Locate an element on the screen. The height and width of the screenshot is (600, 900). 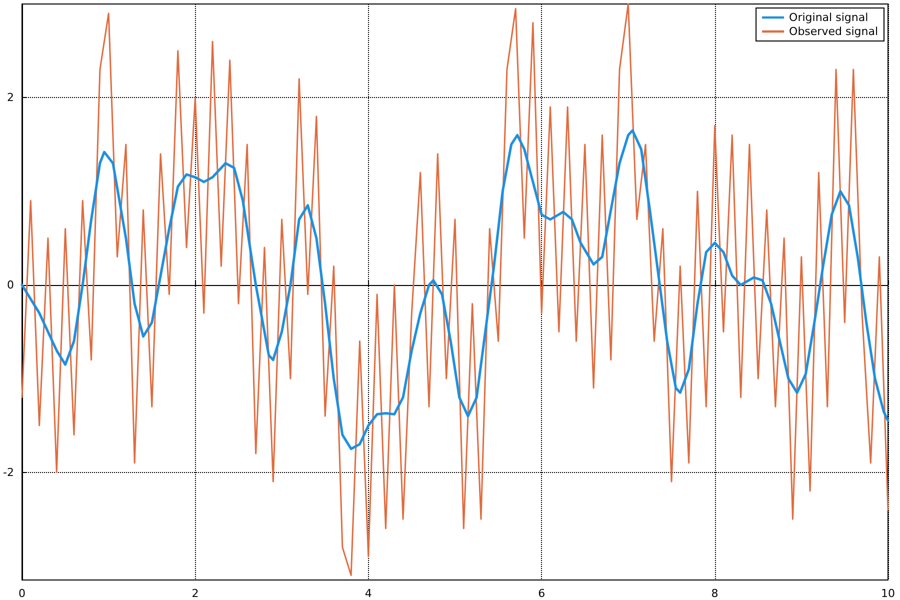
x-tick-label: 10 is located at coordinates (888, 593).